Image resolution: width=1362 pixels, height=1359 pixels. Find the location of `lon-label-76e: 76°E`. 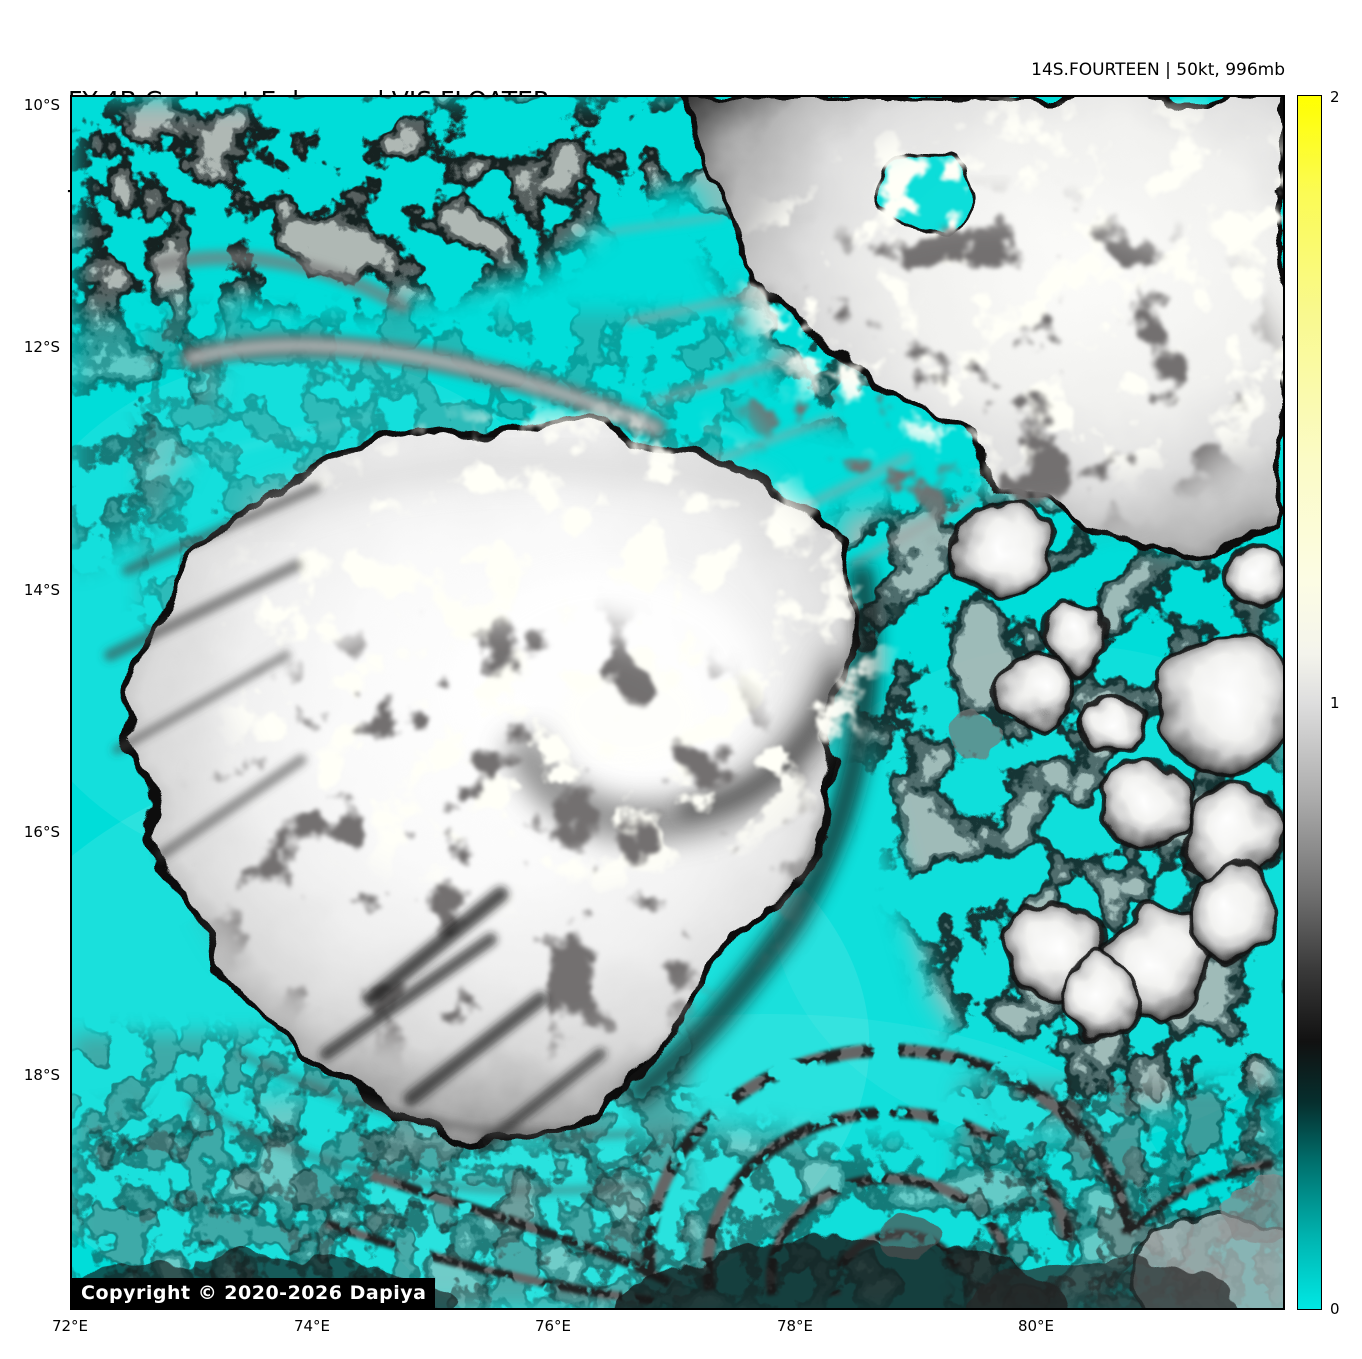

lon-label-76e: 76°E is located at coordinates (553, 1326).